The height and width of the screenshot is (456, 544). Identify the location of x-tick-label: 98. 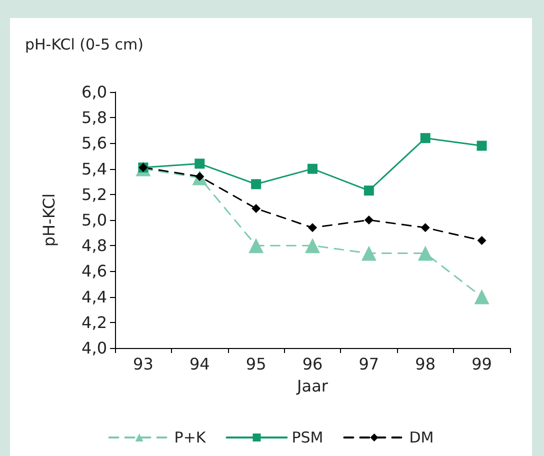
(425, 364).